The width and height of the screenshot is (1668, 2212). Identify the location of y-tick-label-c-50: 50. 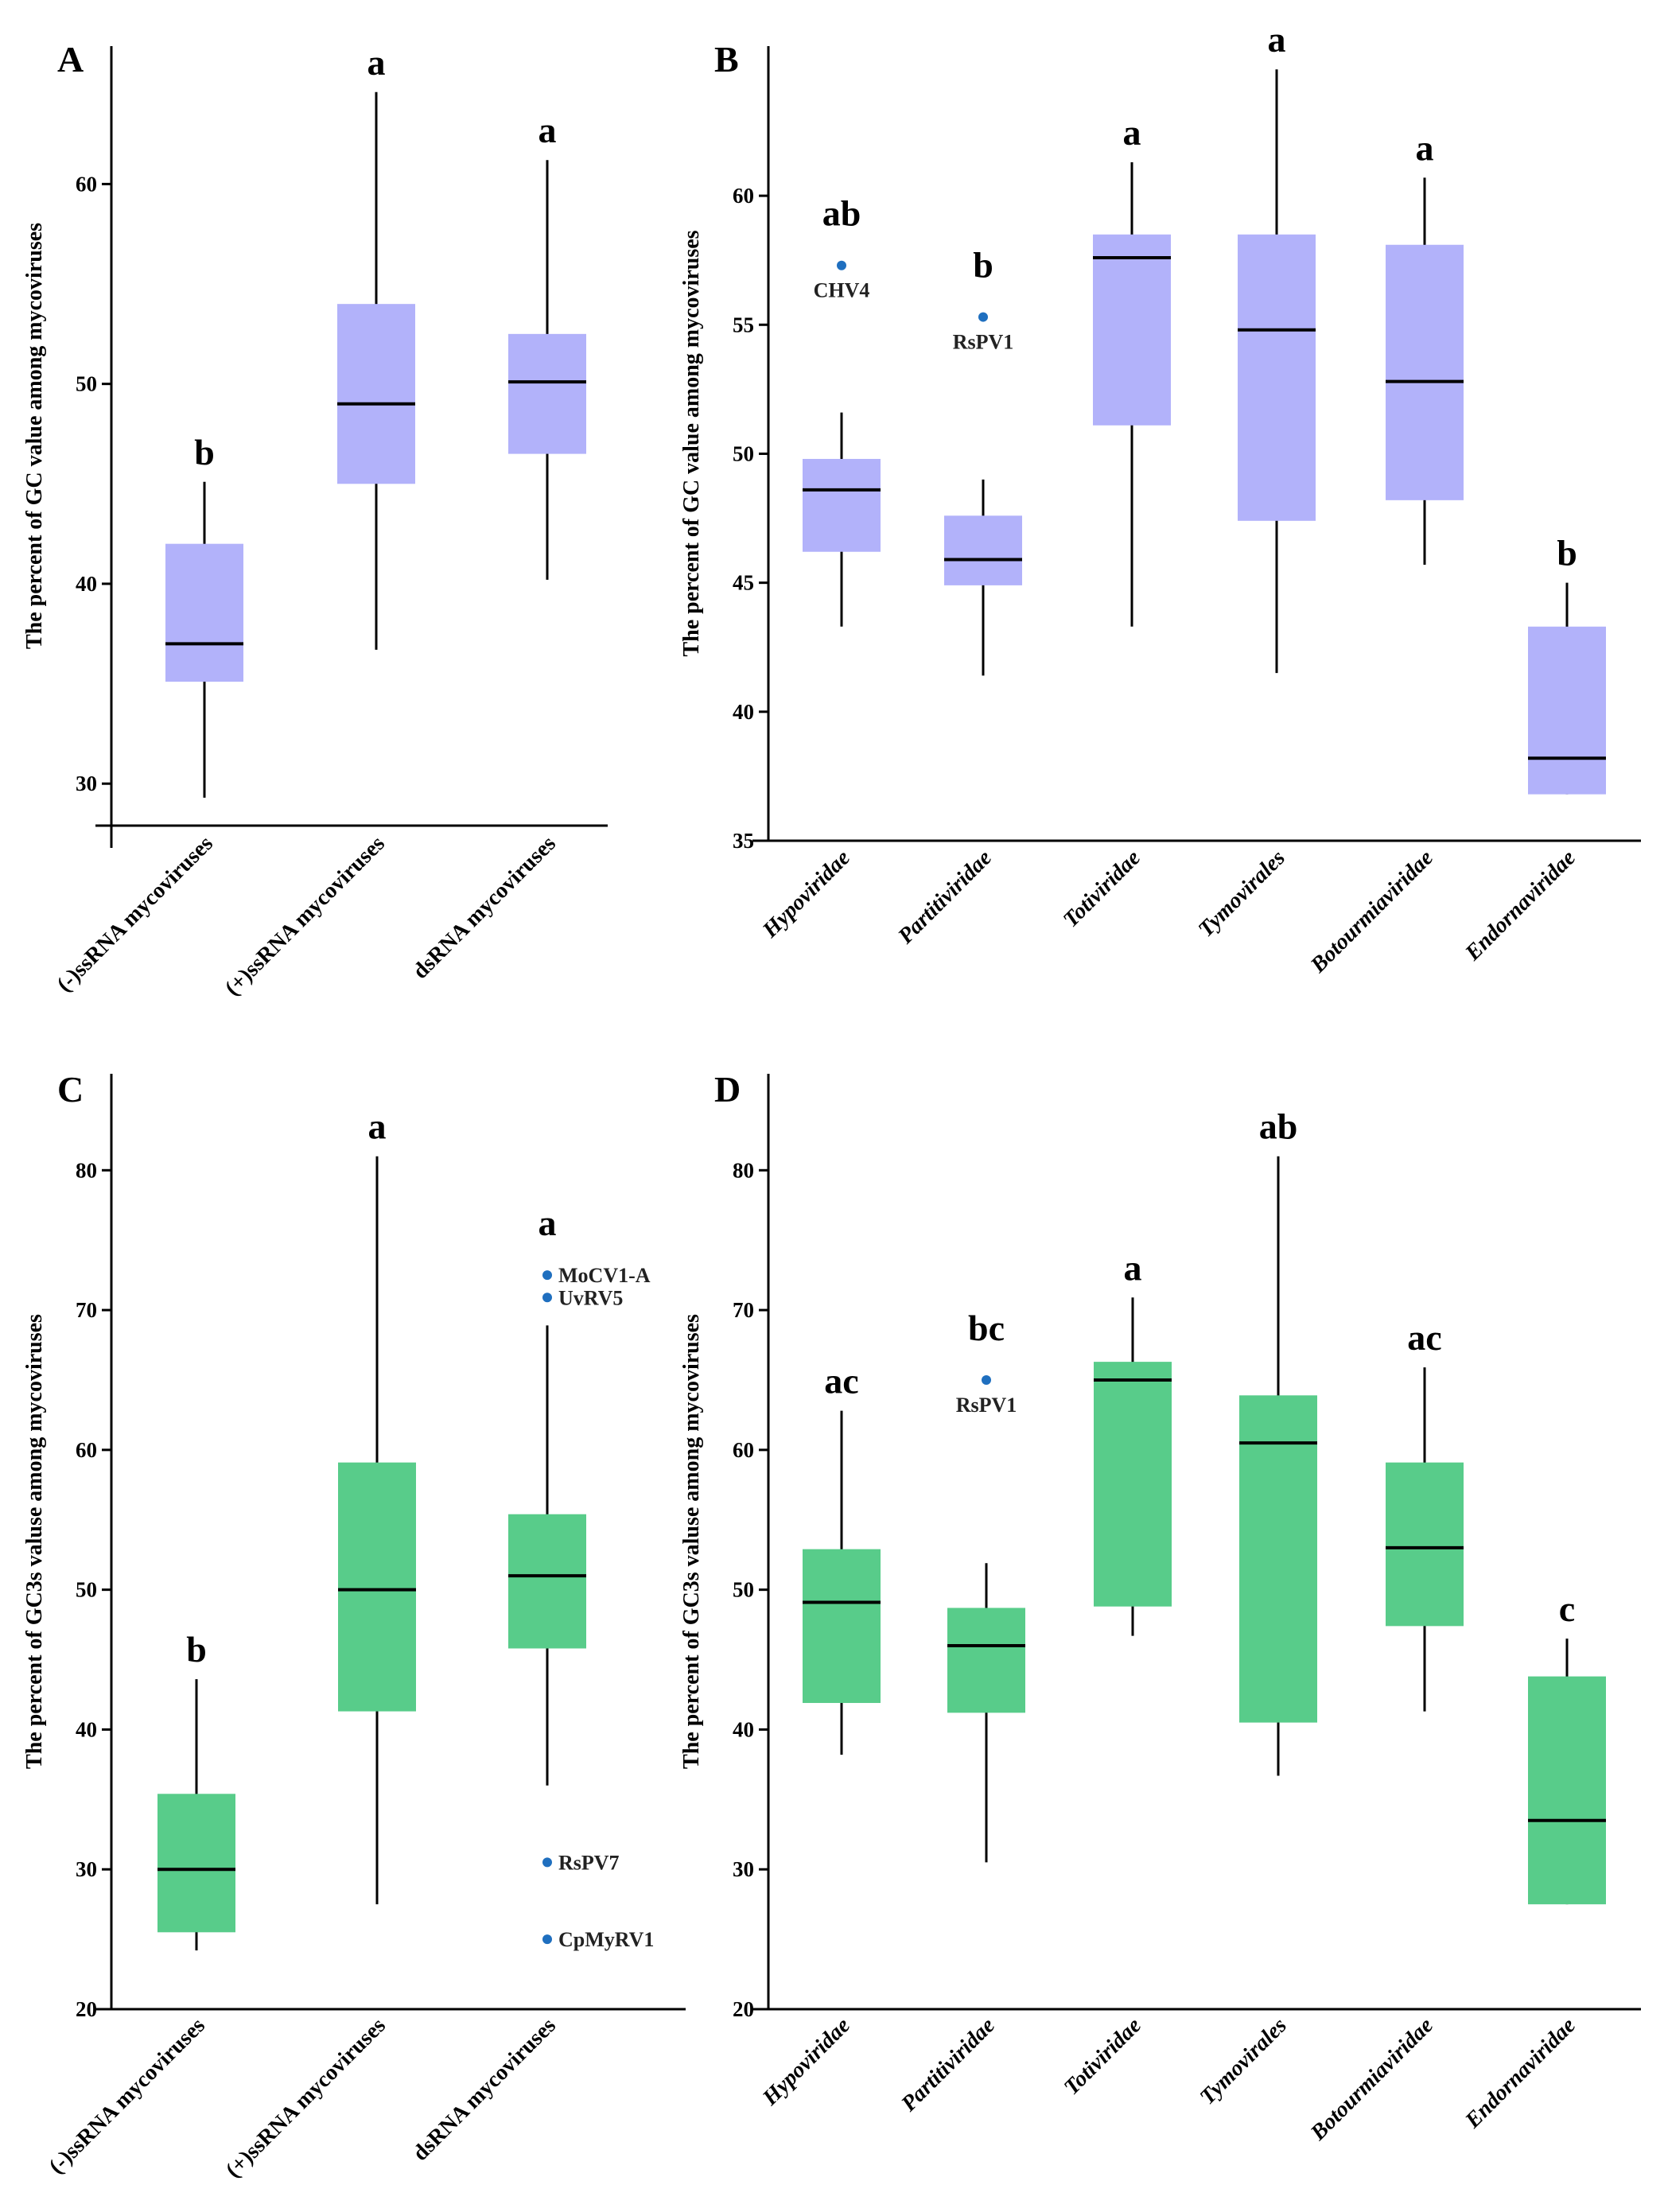
(86, 1590).